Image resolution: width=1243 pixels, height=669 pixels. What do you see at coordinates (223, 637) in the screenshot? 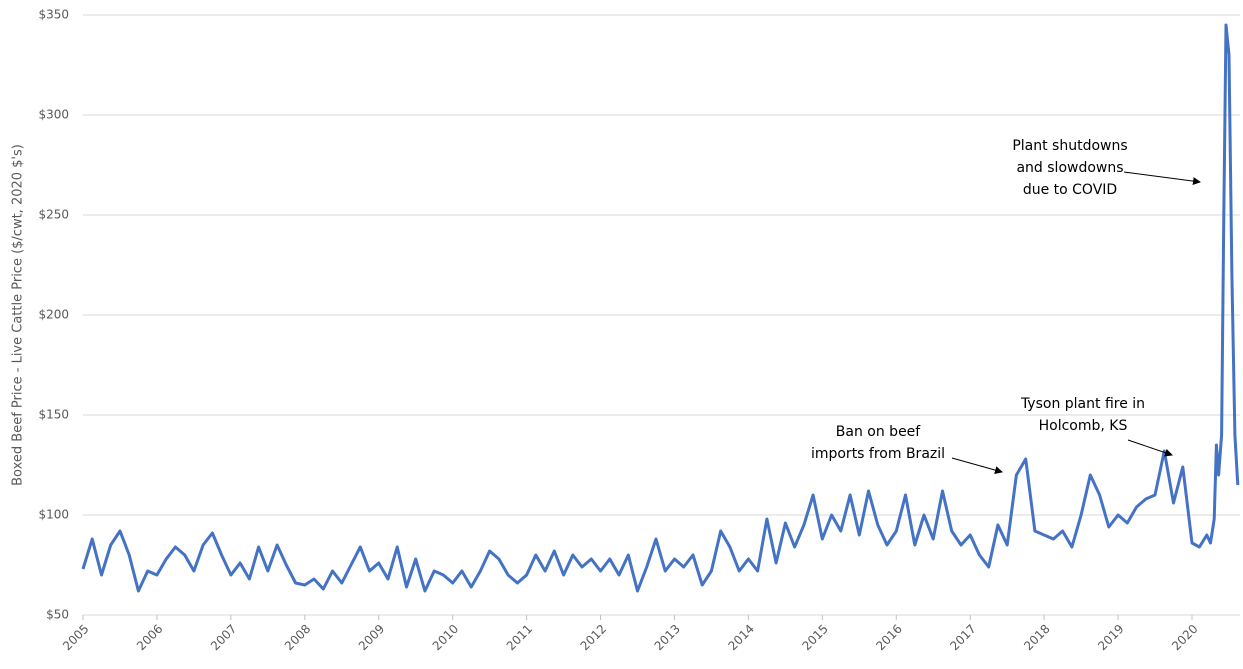
I see `x-tick-label: 2007` at bounding box center [223, 637].